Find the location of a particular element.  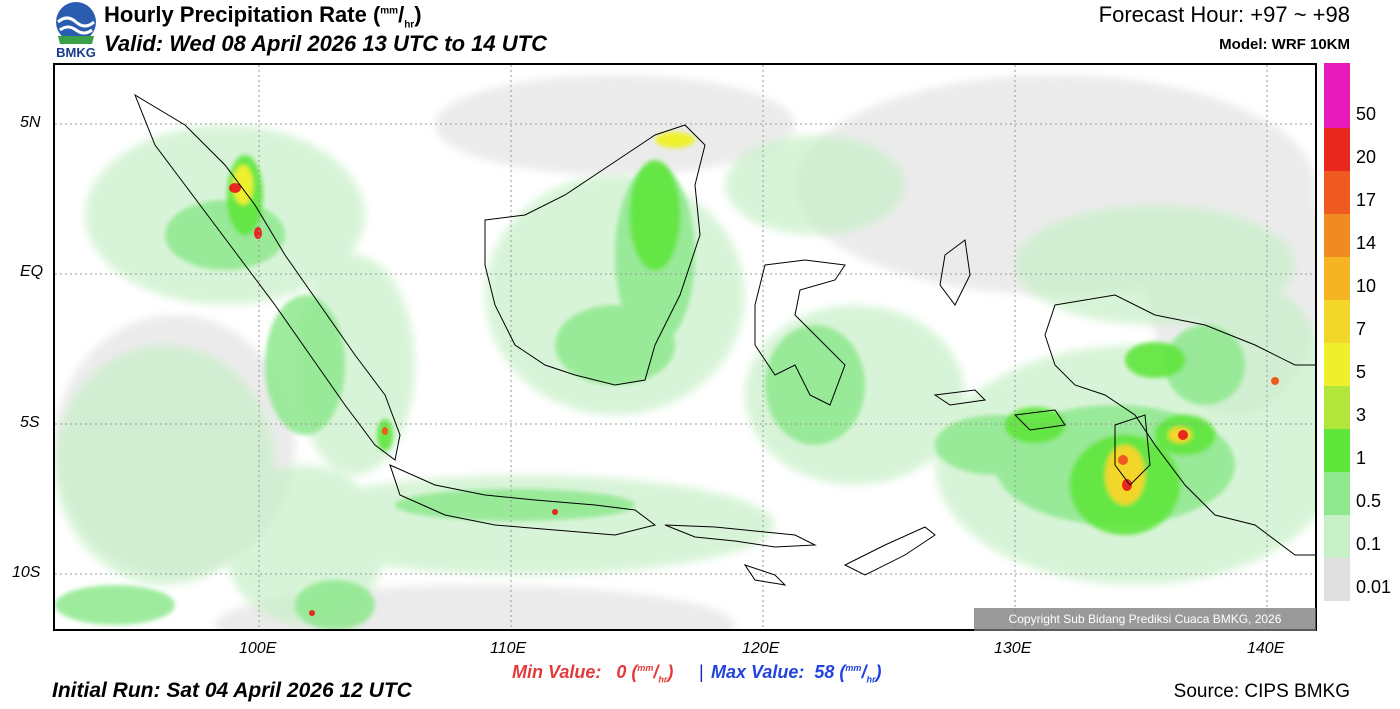

y-tick-label: EQ is located at coordinates (32, 271).